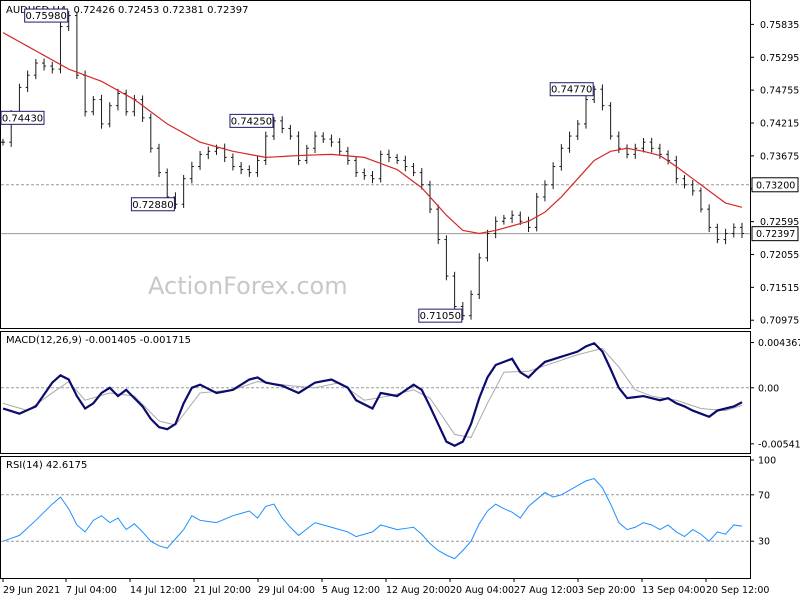  What do you see at coordinates (482, 590) in the screenshot?
I see `x-tick-label: 20 Aug 04:00` at bounding box center [482, 590].